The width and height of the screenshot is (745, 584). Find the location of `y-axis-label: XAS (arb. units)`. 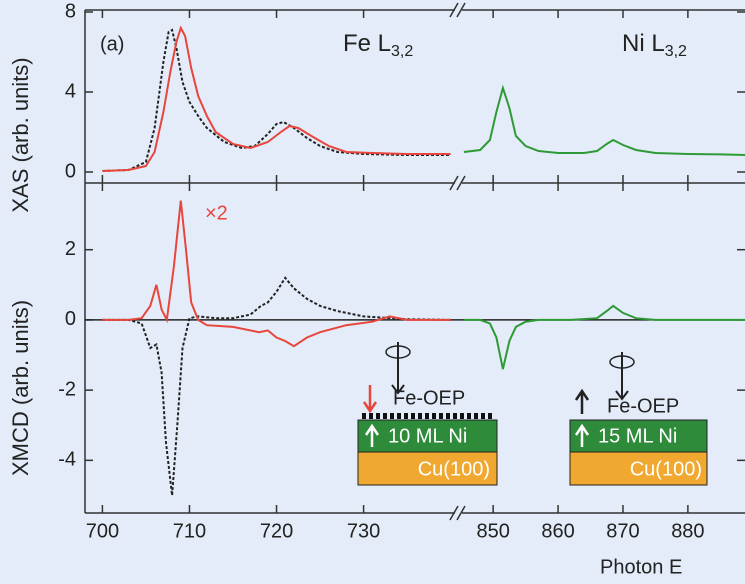

y-axis-label: XAS (arb. units) is located at coordinates (20, 134).